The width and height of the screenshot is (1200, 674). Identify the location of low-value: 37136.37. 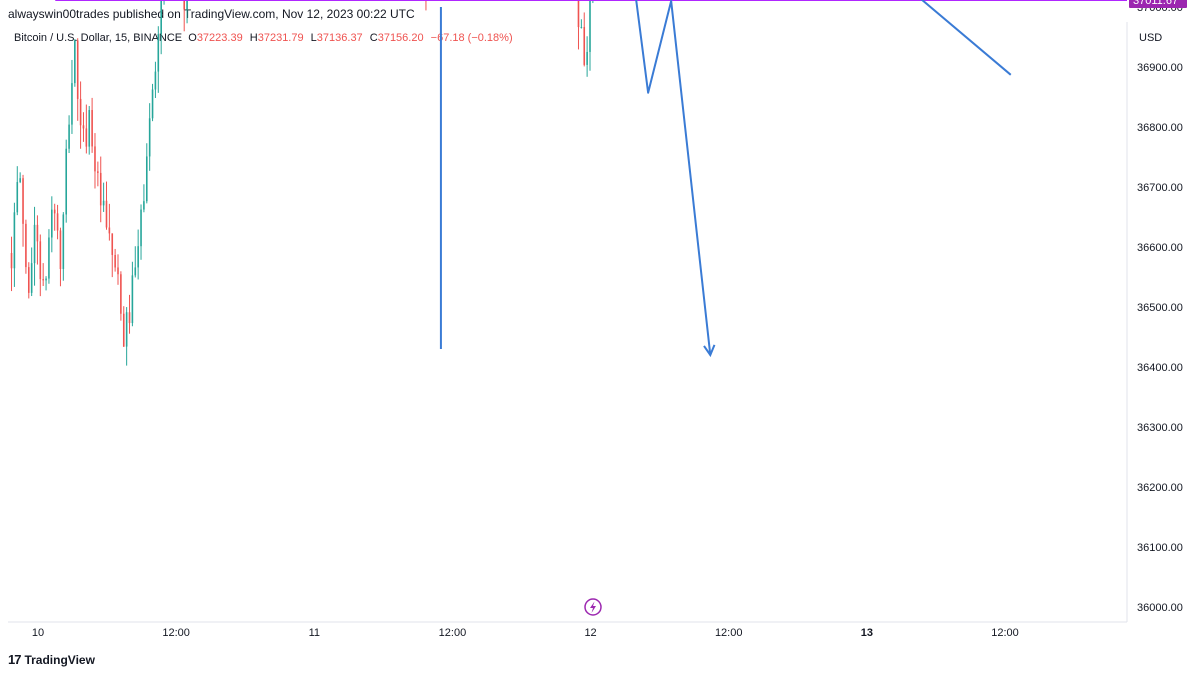
(339, 38).